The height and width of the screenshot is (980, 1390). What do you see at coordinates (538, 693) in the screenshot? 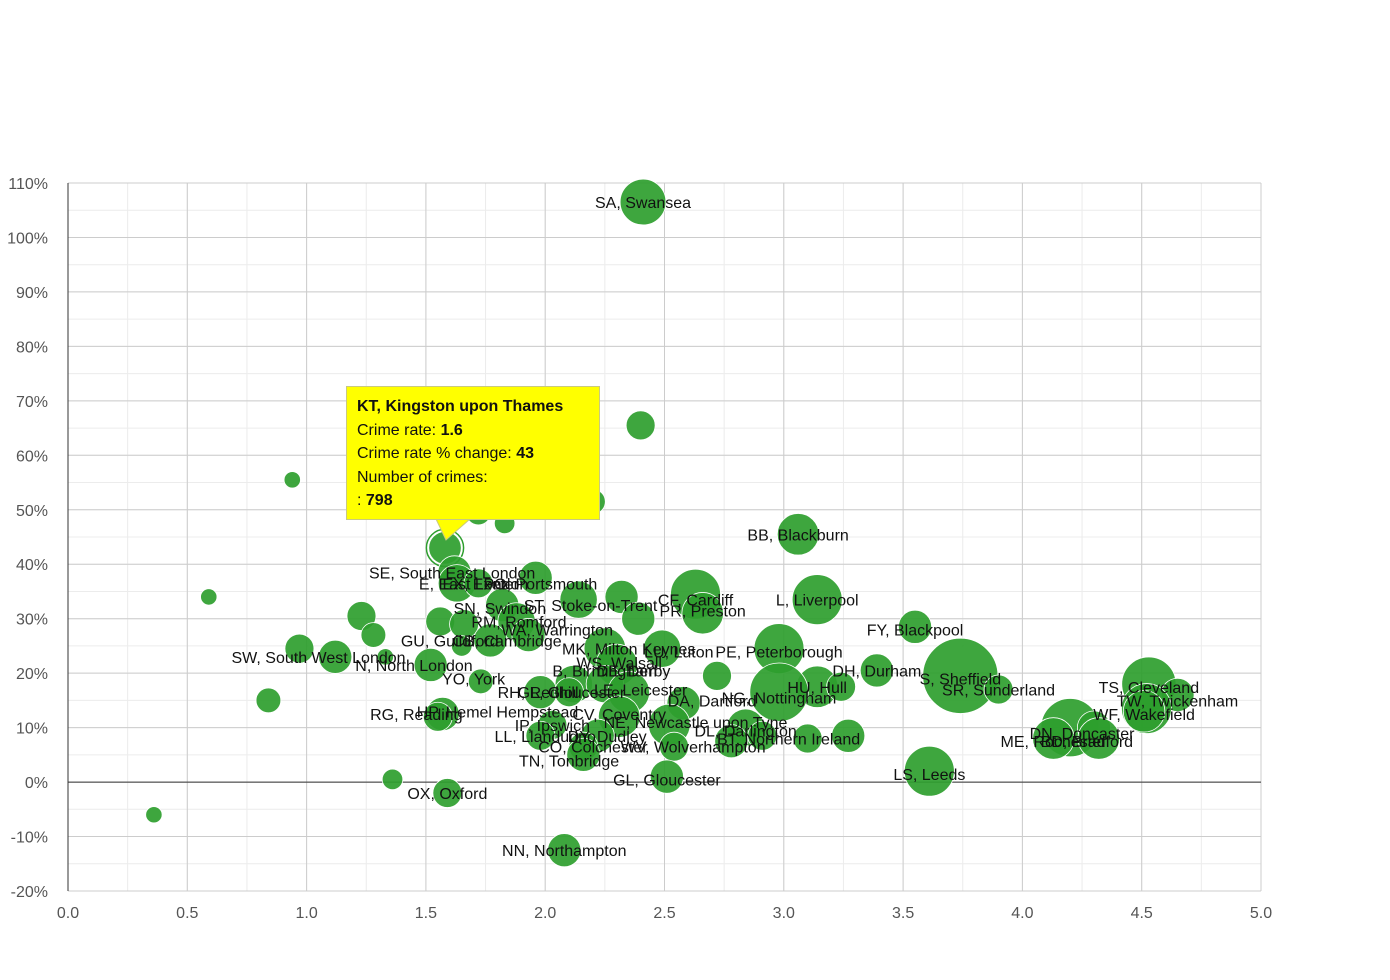
I see `bubble-label: RH, Redhill` at bounding box center [538, 693].